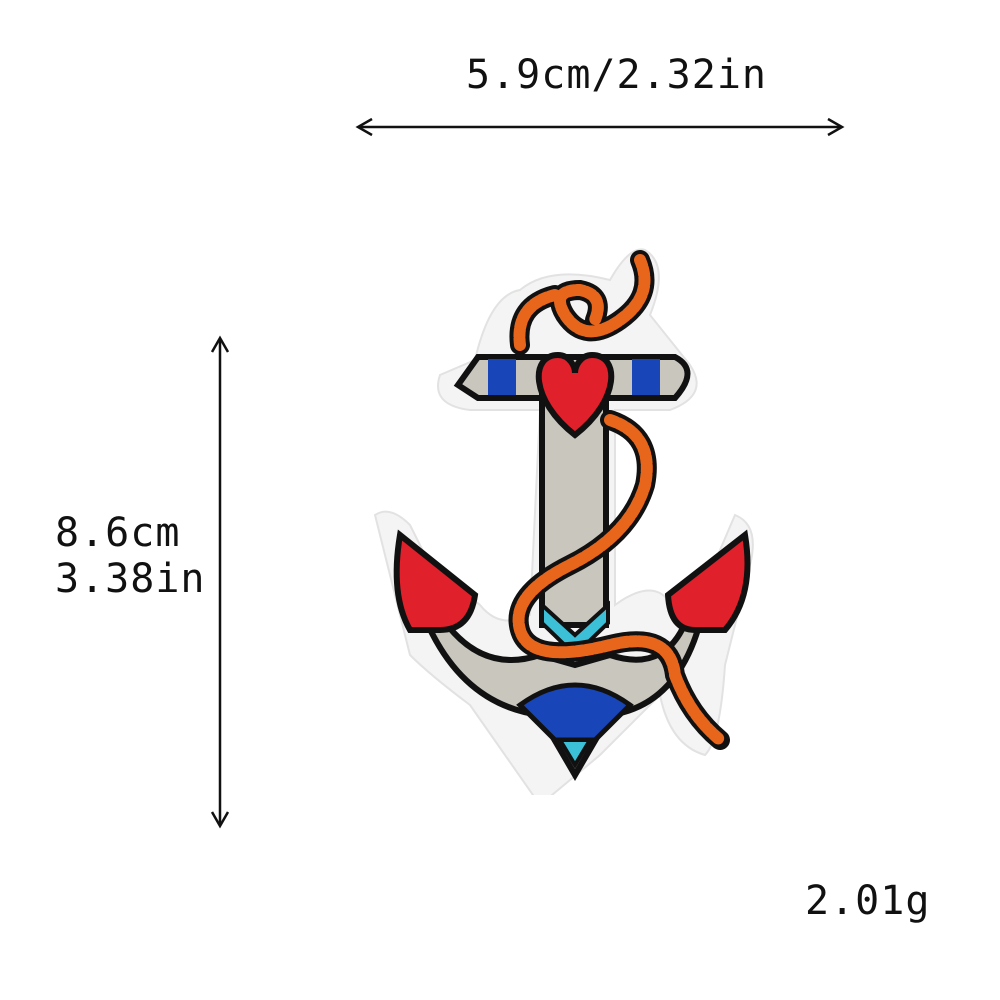 This screenshot has height=1000, width=1000. Describe the element at coordinates (600, 127) in the screenshot. I see `width-arrow` at that location.